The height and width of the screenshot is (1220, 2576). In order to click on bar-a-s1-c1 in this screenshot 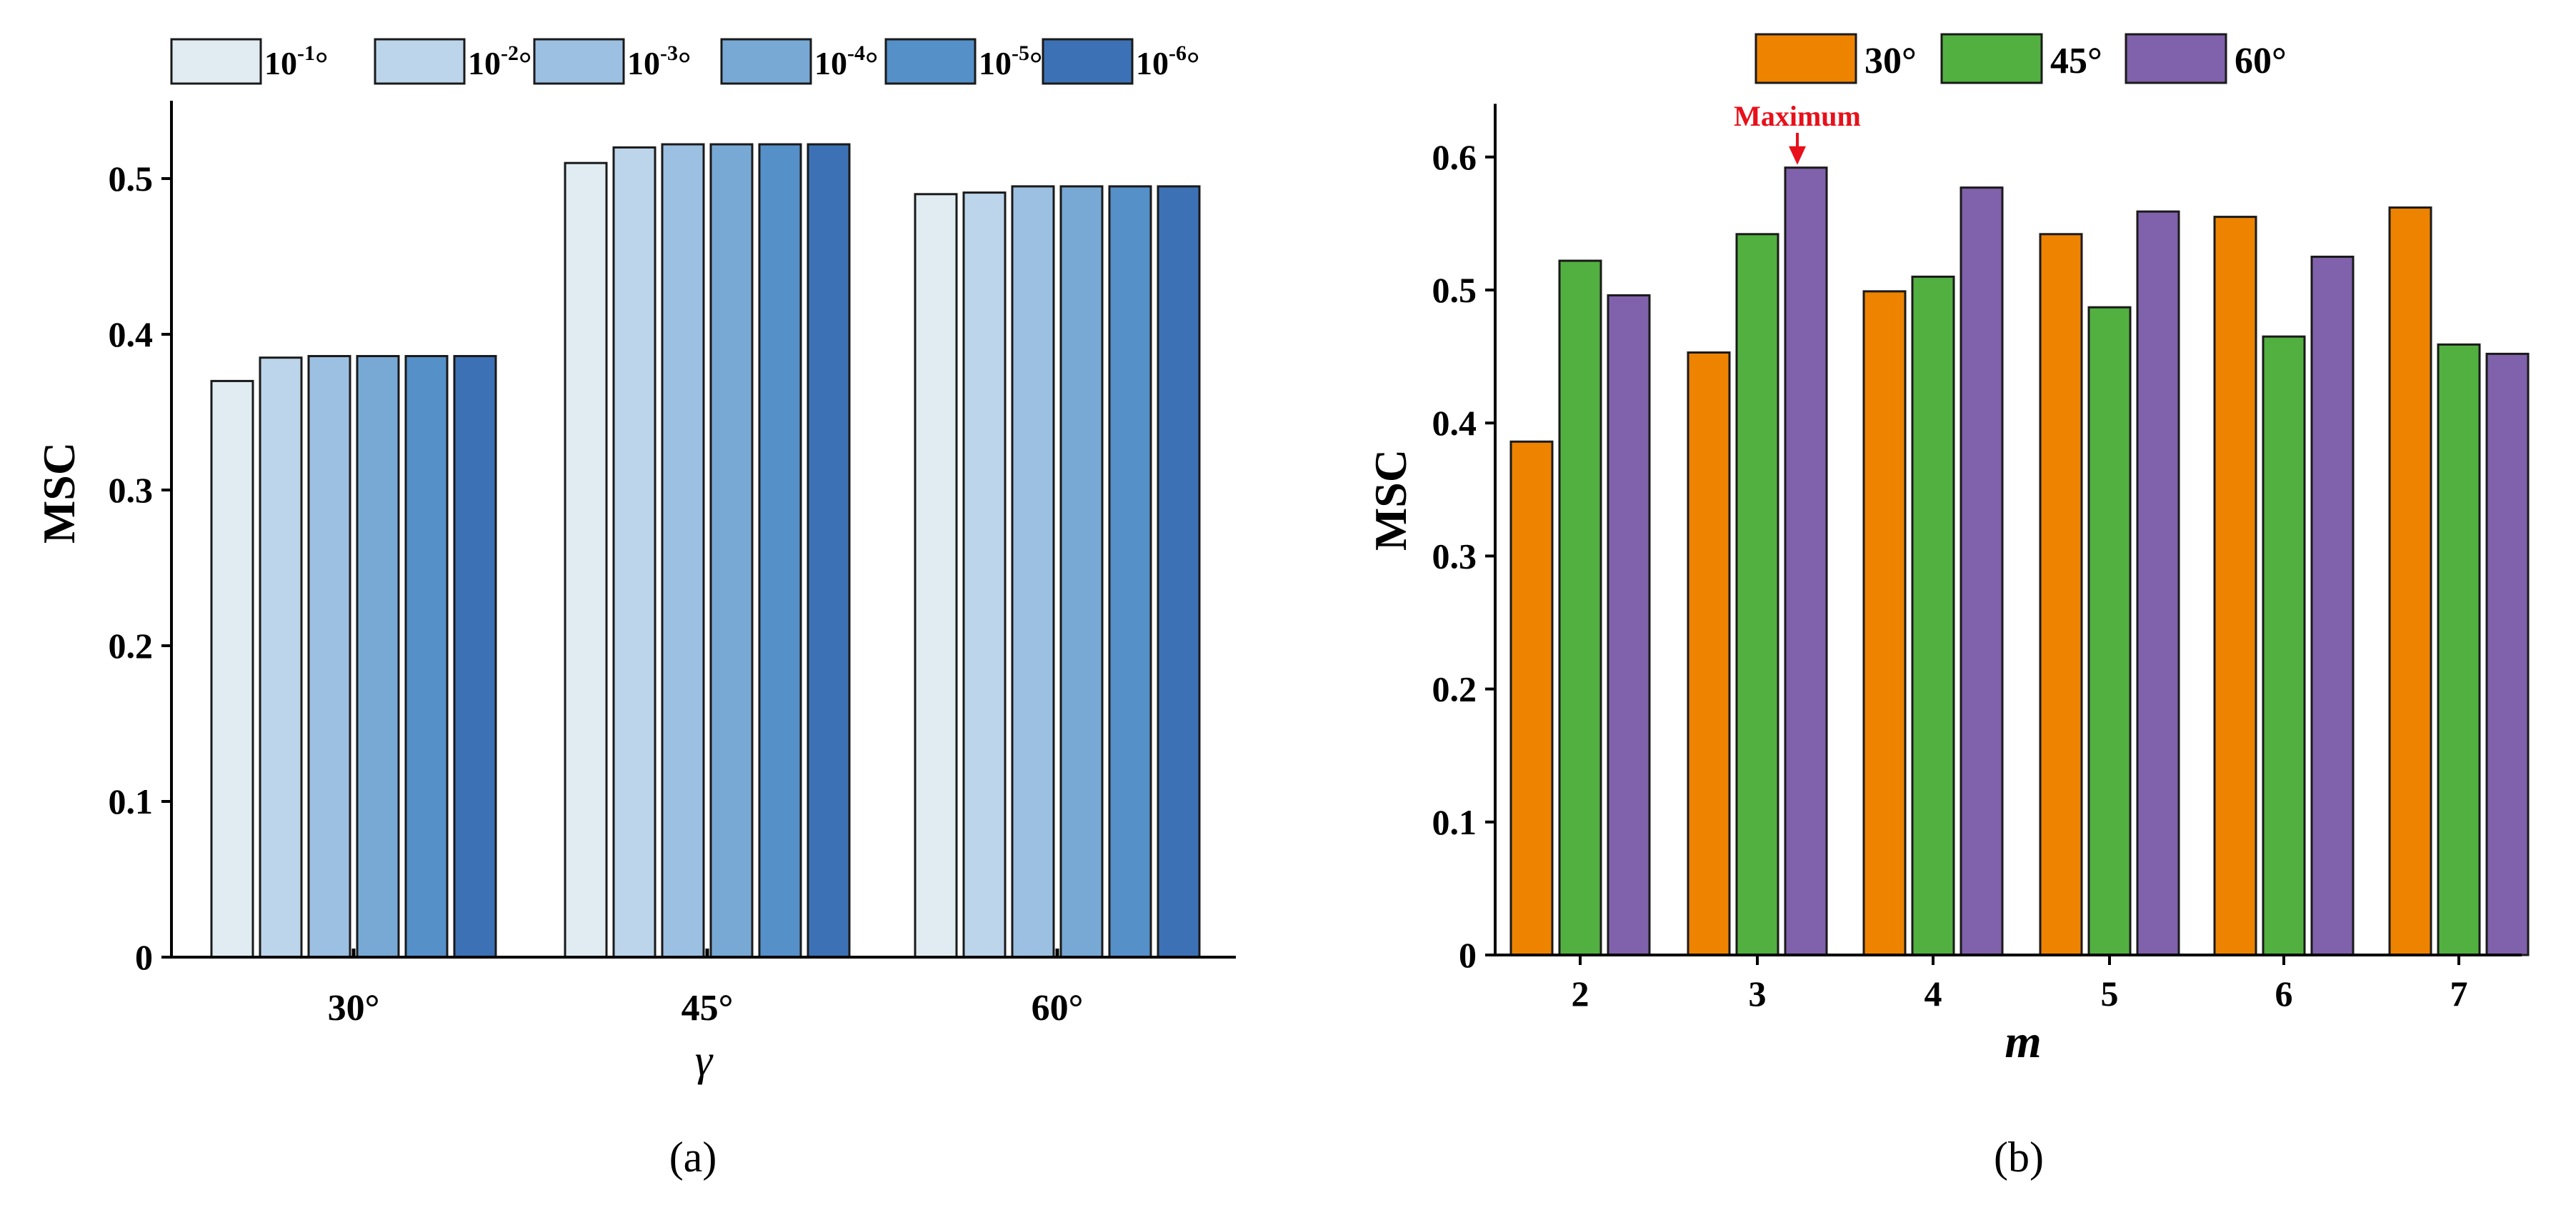, I will do `click(635, 552)`.